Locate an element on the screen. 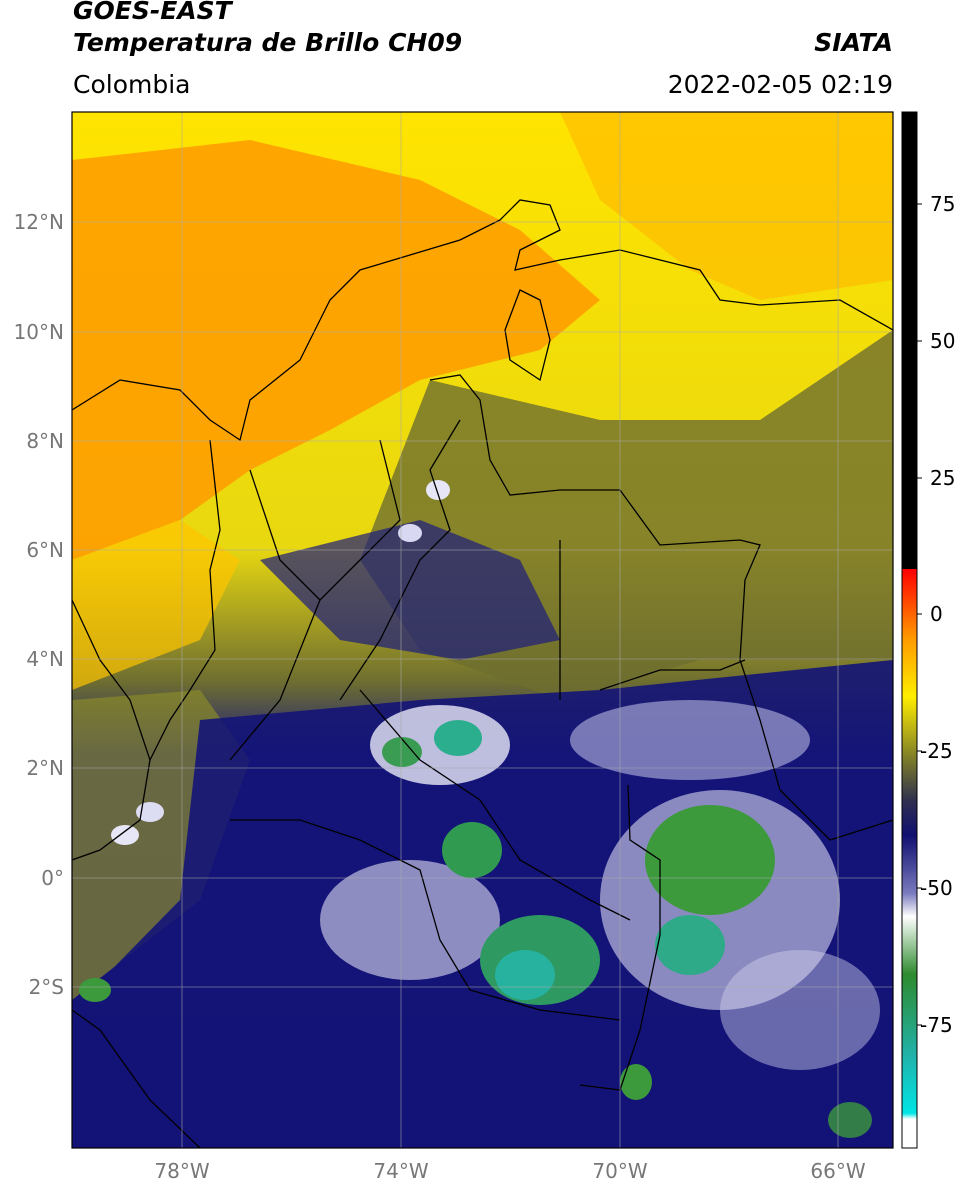 The width and height of the screenshot is (966, 1190). lat-label: 12°N is located at coordinates (39, 222).